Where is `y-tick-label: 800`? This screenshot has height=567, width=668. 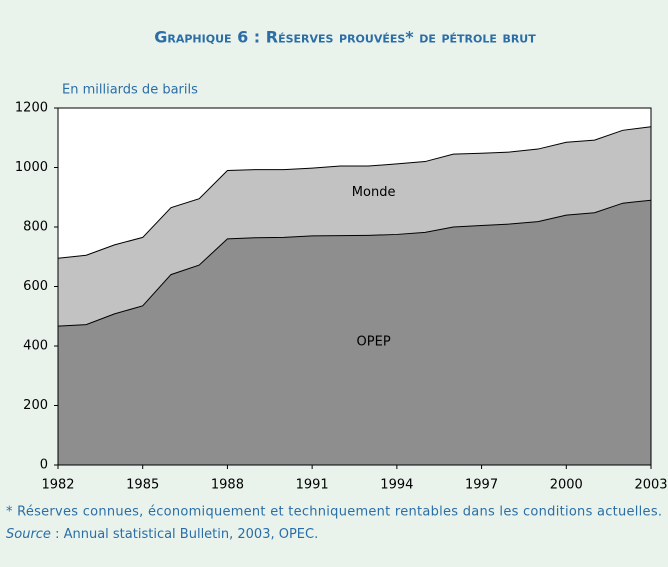
y-tick-label: 800 is located at coordinates (35, 227).